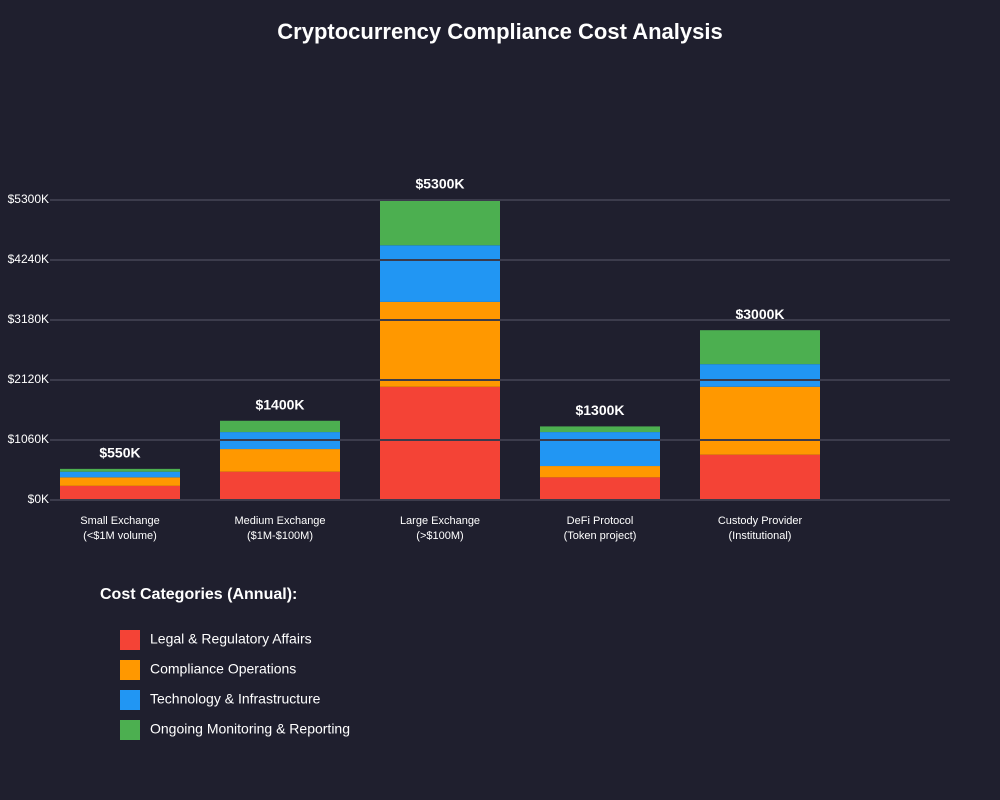 The image size is (1000, 800). I want to click on x-tick-label: (<$1M volume), so click(120, 536).